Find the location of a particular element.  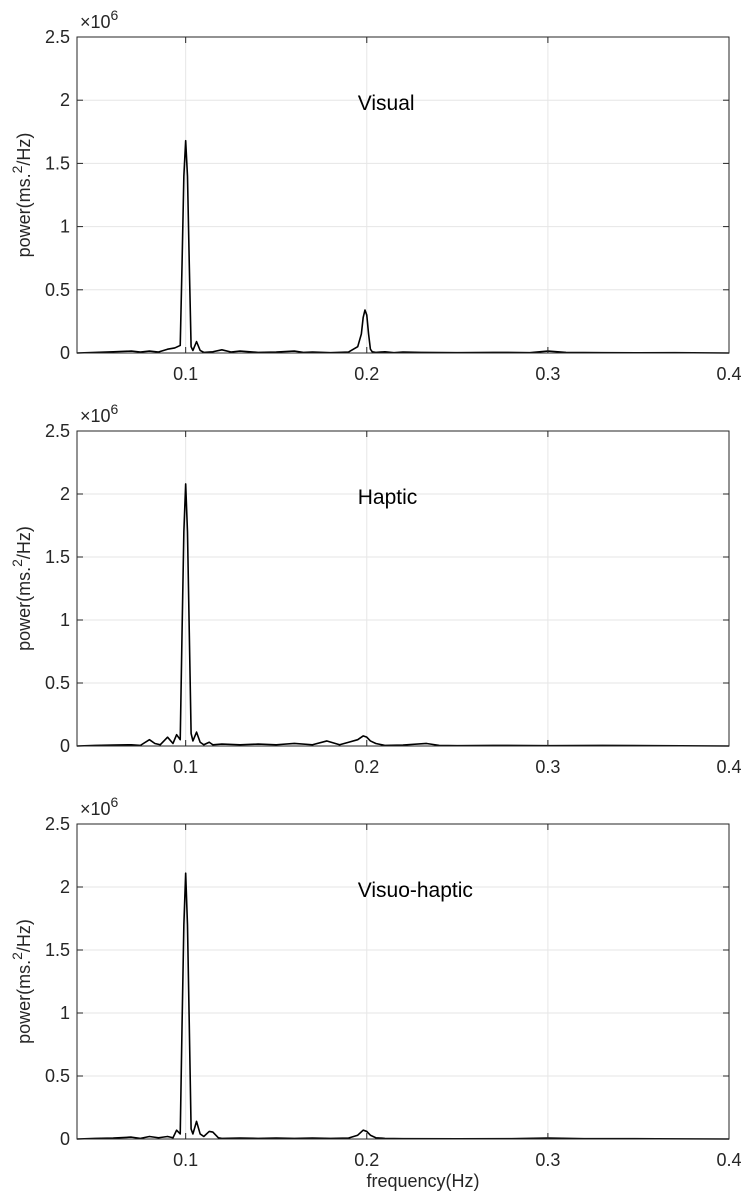

panel-annotation: Visuo-haptic is located at coordinates (415, 890).